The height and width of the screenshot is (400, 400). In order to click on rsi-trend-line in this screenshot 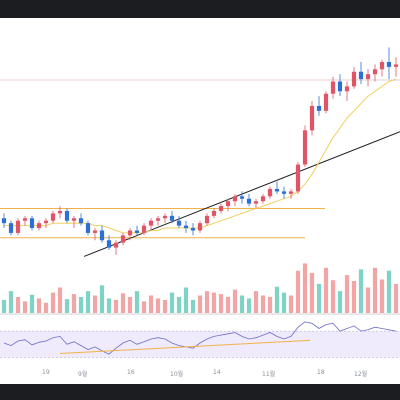, I will do `click(185, 346)`.